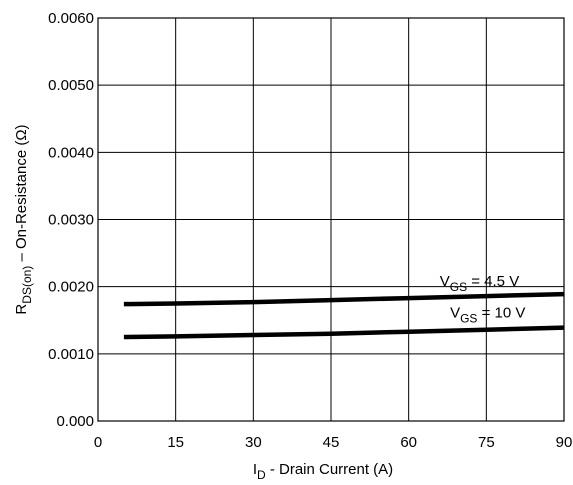 Image resolution: width=573 pixels, height=485 pixels. Describe the element at coordinates (253, 442) in the screenshot. I see `x-tick-label: 30` at that location.